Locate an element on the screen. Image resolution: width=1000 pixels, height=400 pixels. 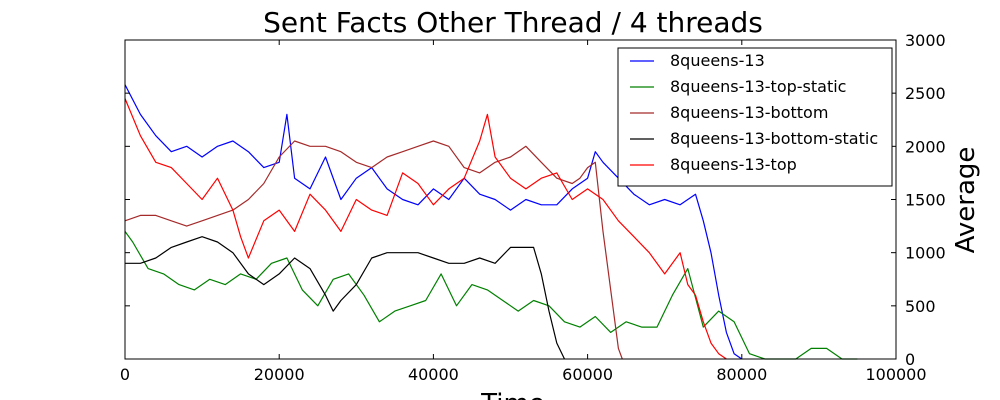
y-tick-label: 500 is located at coordinates (920, 306).